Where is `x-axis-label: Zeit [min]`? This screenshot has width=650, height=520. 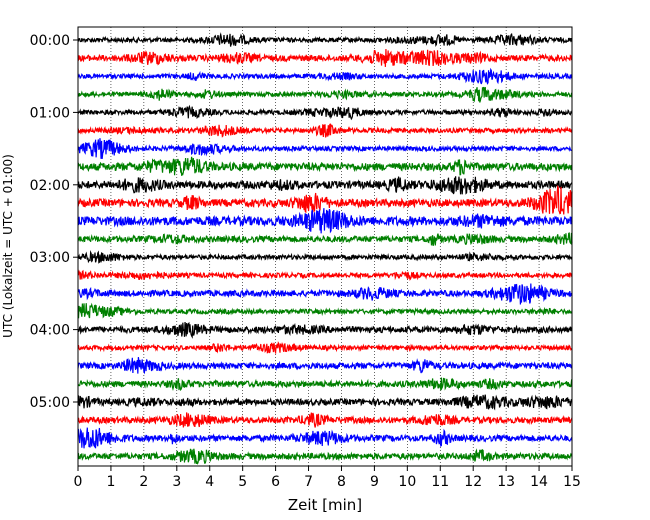 x-axis-label: Zeit [min] is located at coordinates (325, 505).